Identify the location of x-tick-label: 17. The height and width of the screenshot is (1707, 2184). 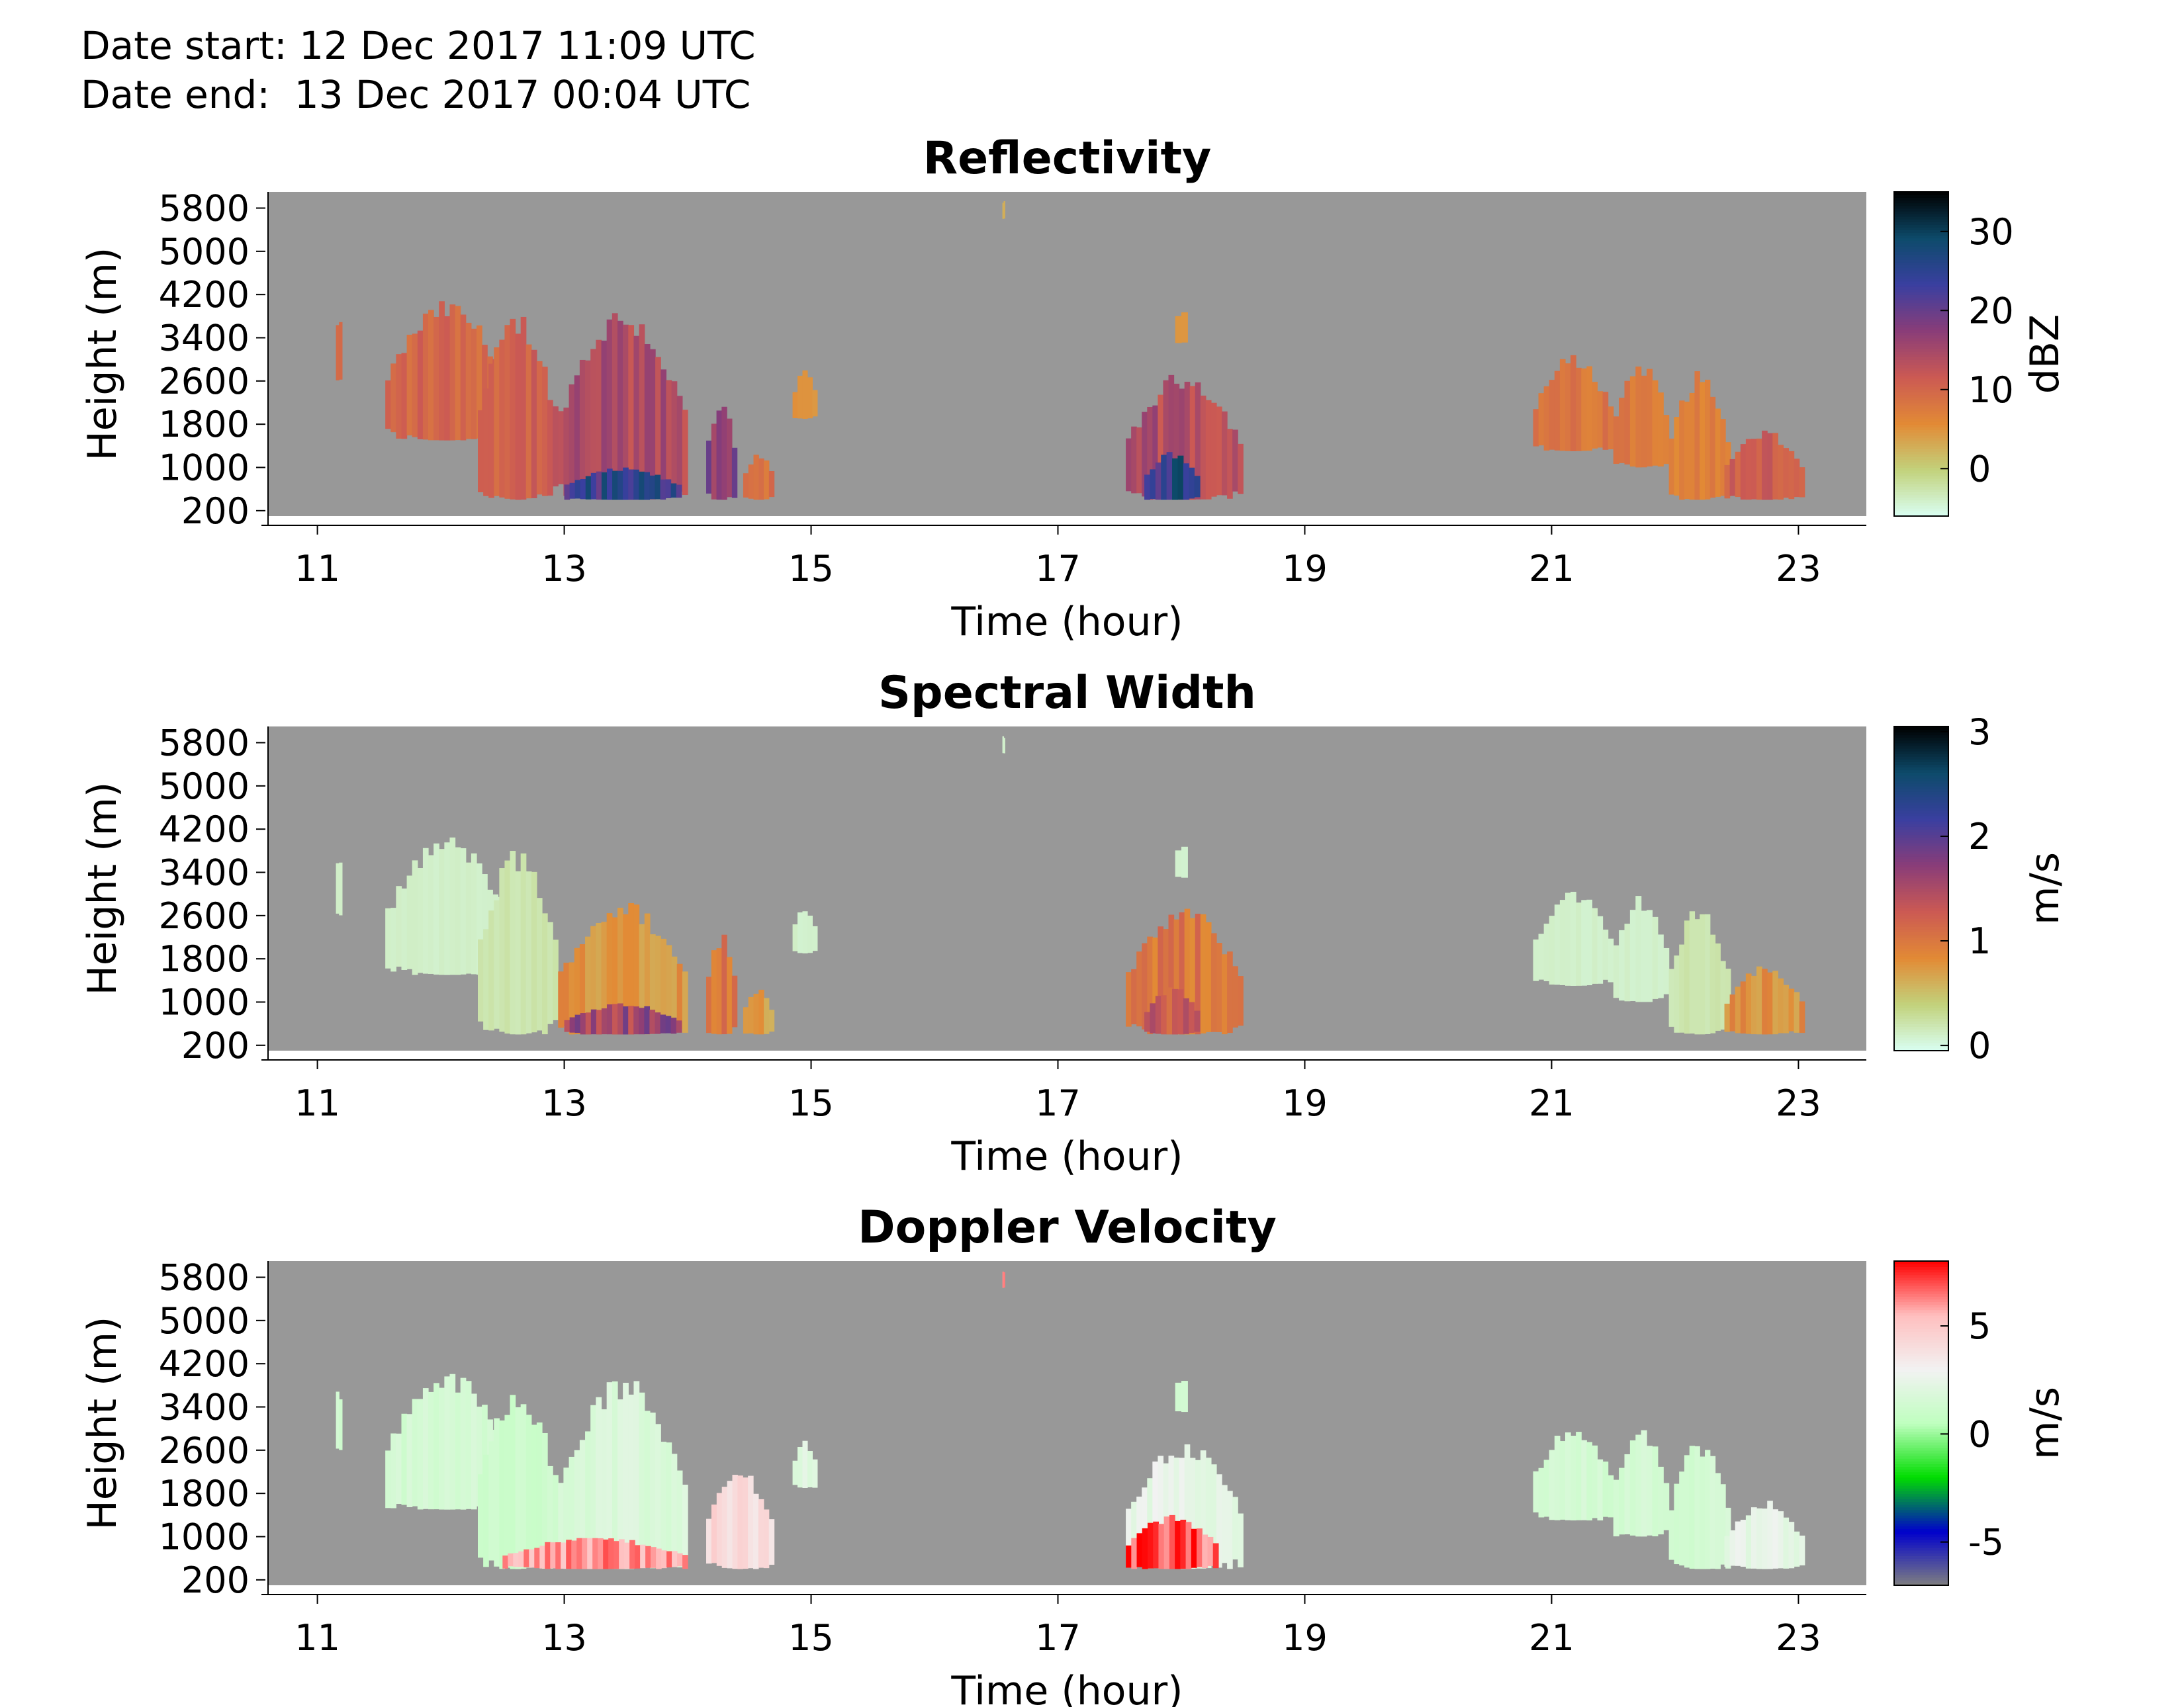
(1058, 1103).